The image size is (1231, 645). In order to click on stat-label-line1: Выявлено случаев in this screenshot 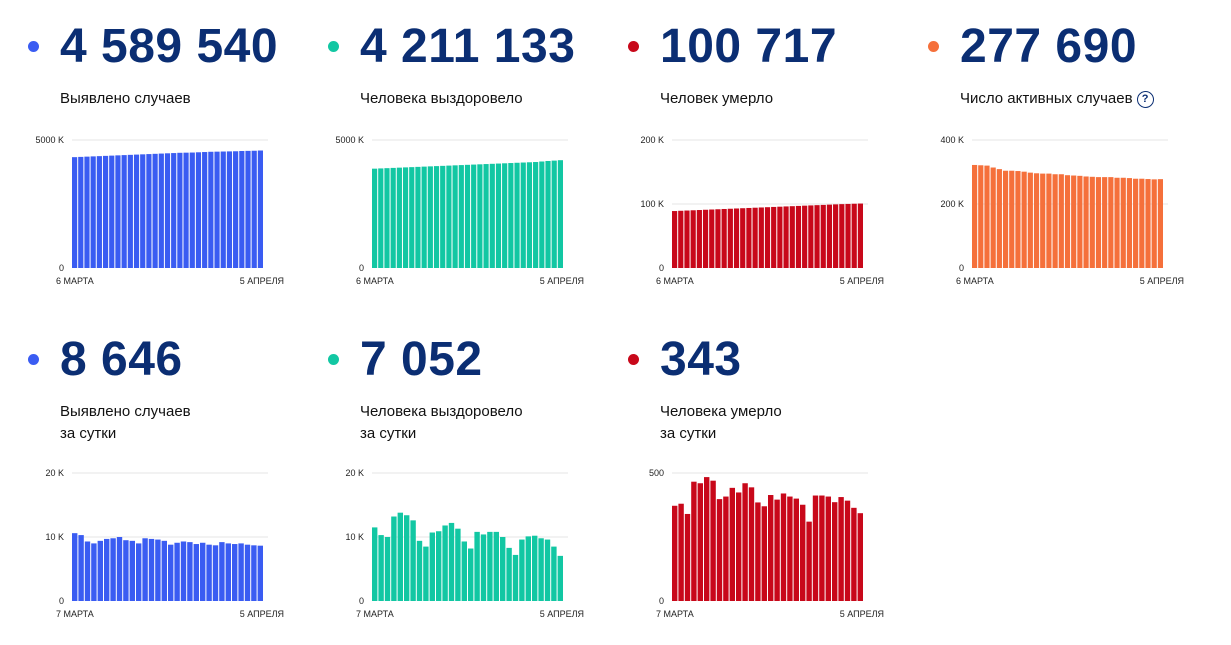, I will do `click(125, 411)`.